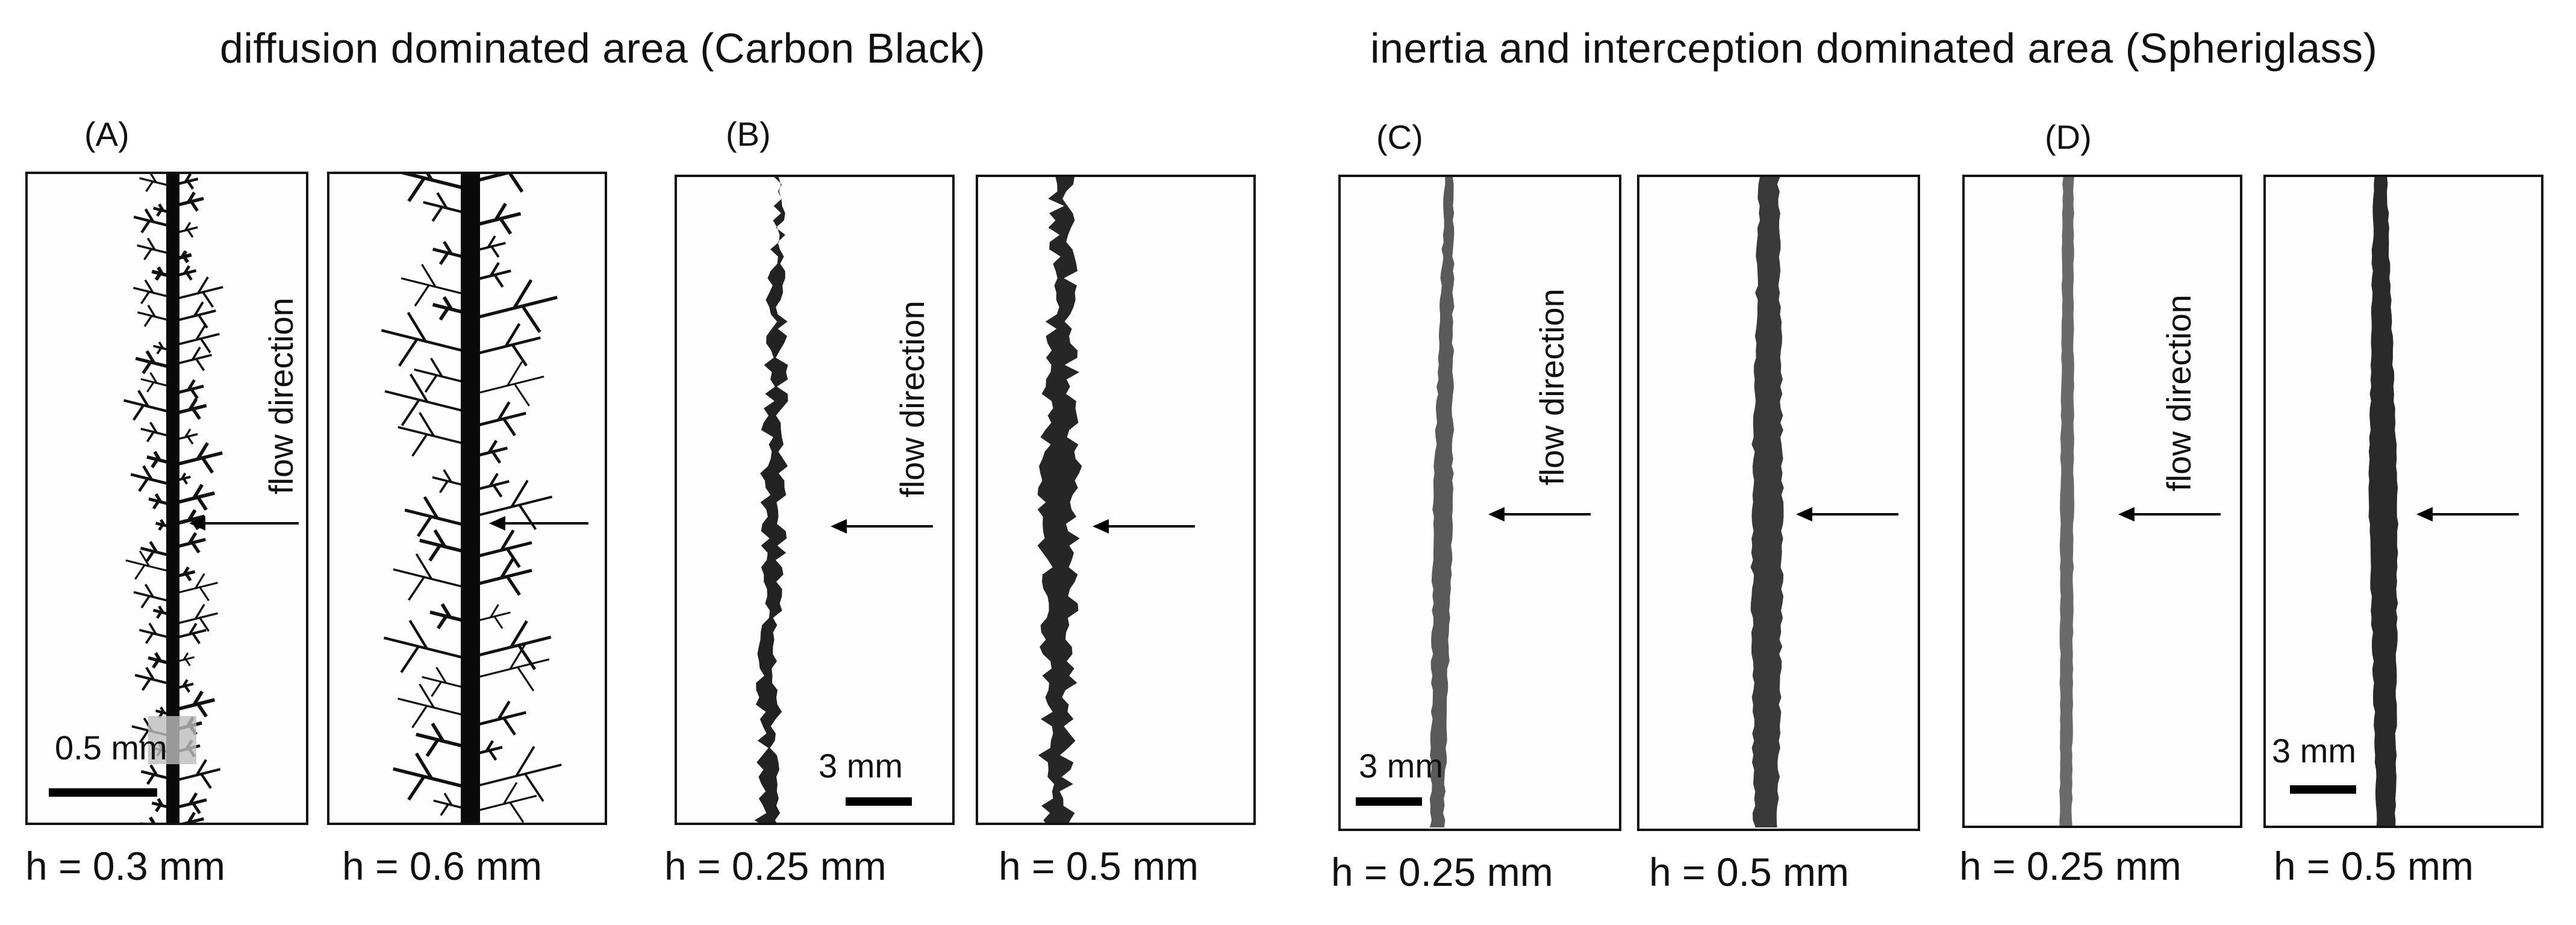 The width and height of the screenshot is (2576, 925). I want to click on panel-b1-image: flow direction 3 mm, so click(815, 500).